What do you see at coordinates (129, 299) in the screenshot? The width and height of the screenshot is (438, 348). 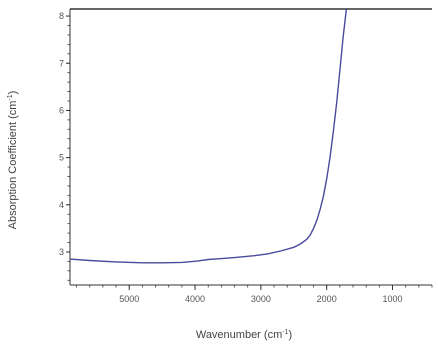 I see `x-tick-label: 5000` at bounding box center [129, 299].